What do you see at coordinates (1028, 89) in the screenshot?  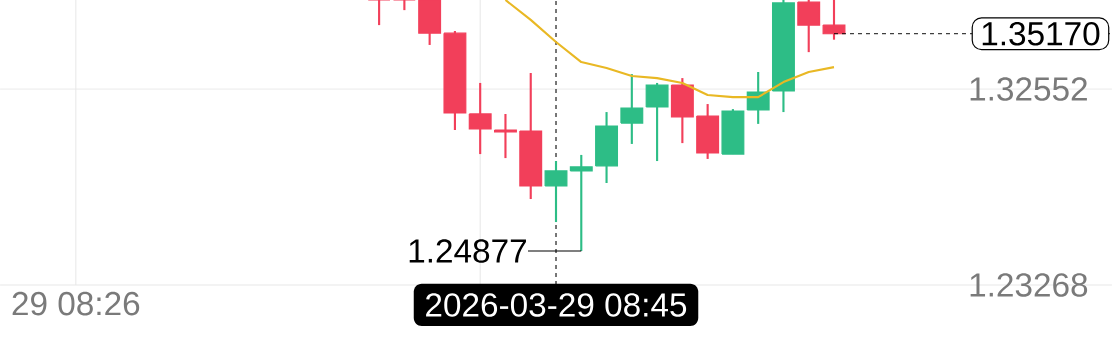 I see `y-tick-label: 1.32552` at bounding box center [1028, 89].